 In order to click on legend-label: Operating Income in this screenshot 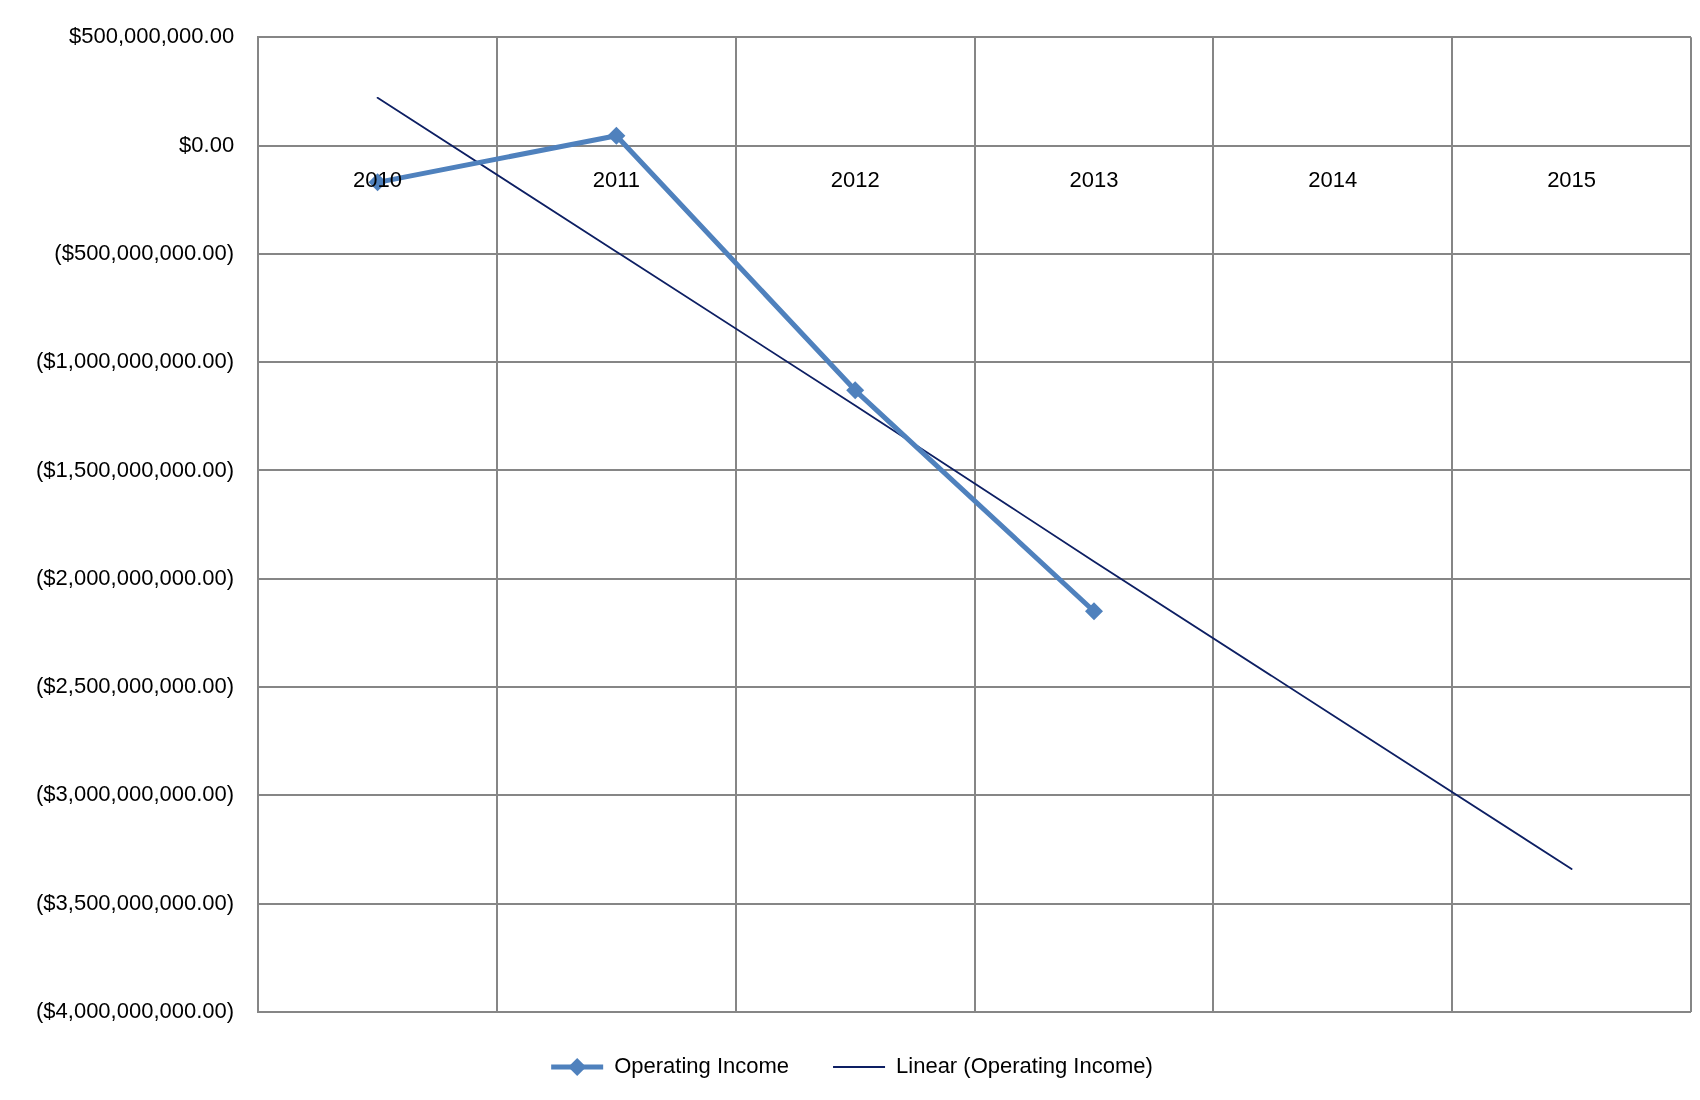, I will do `click(702, 1066)`.